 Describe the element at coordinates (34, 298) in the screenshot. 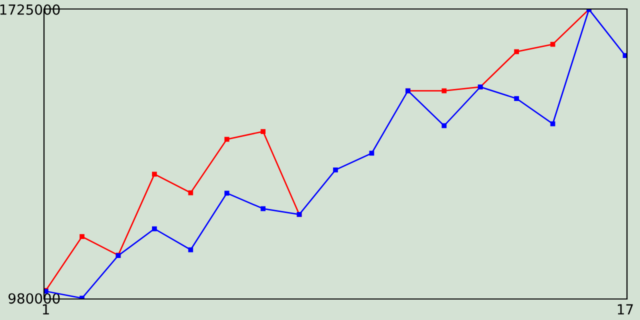

I see `y-tick-label: 980000` at that location.